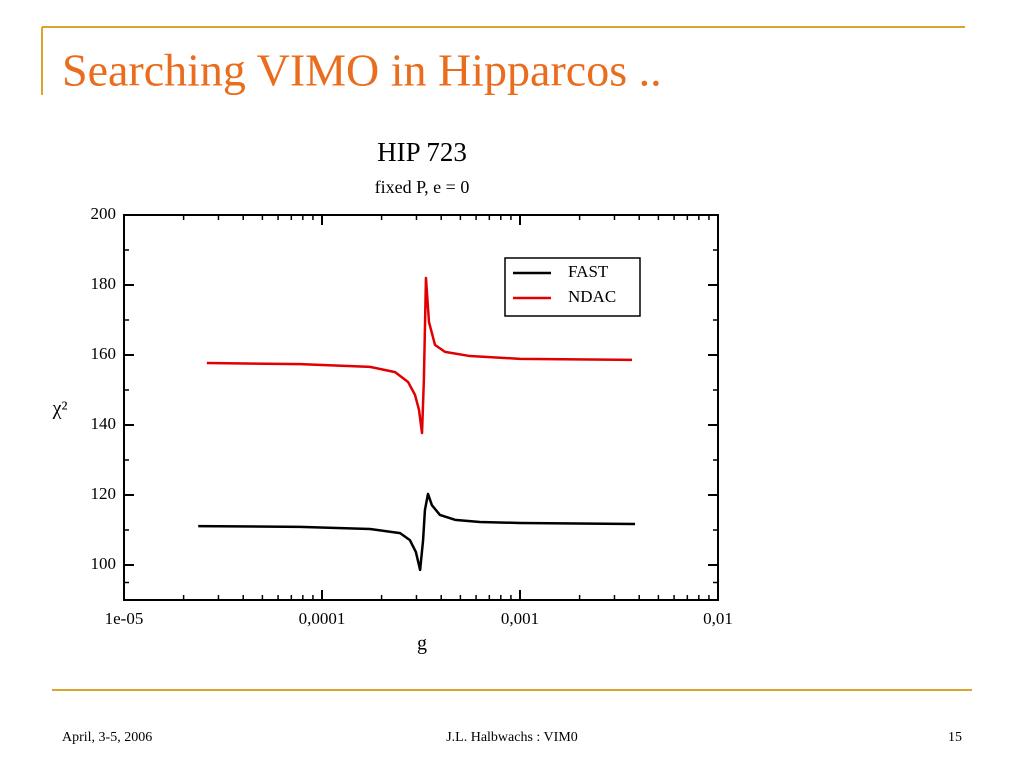 The image size is (1024, 768). I want to click on y-tick-label: 100, so click(104, 563).